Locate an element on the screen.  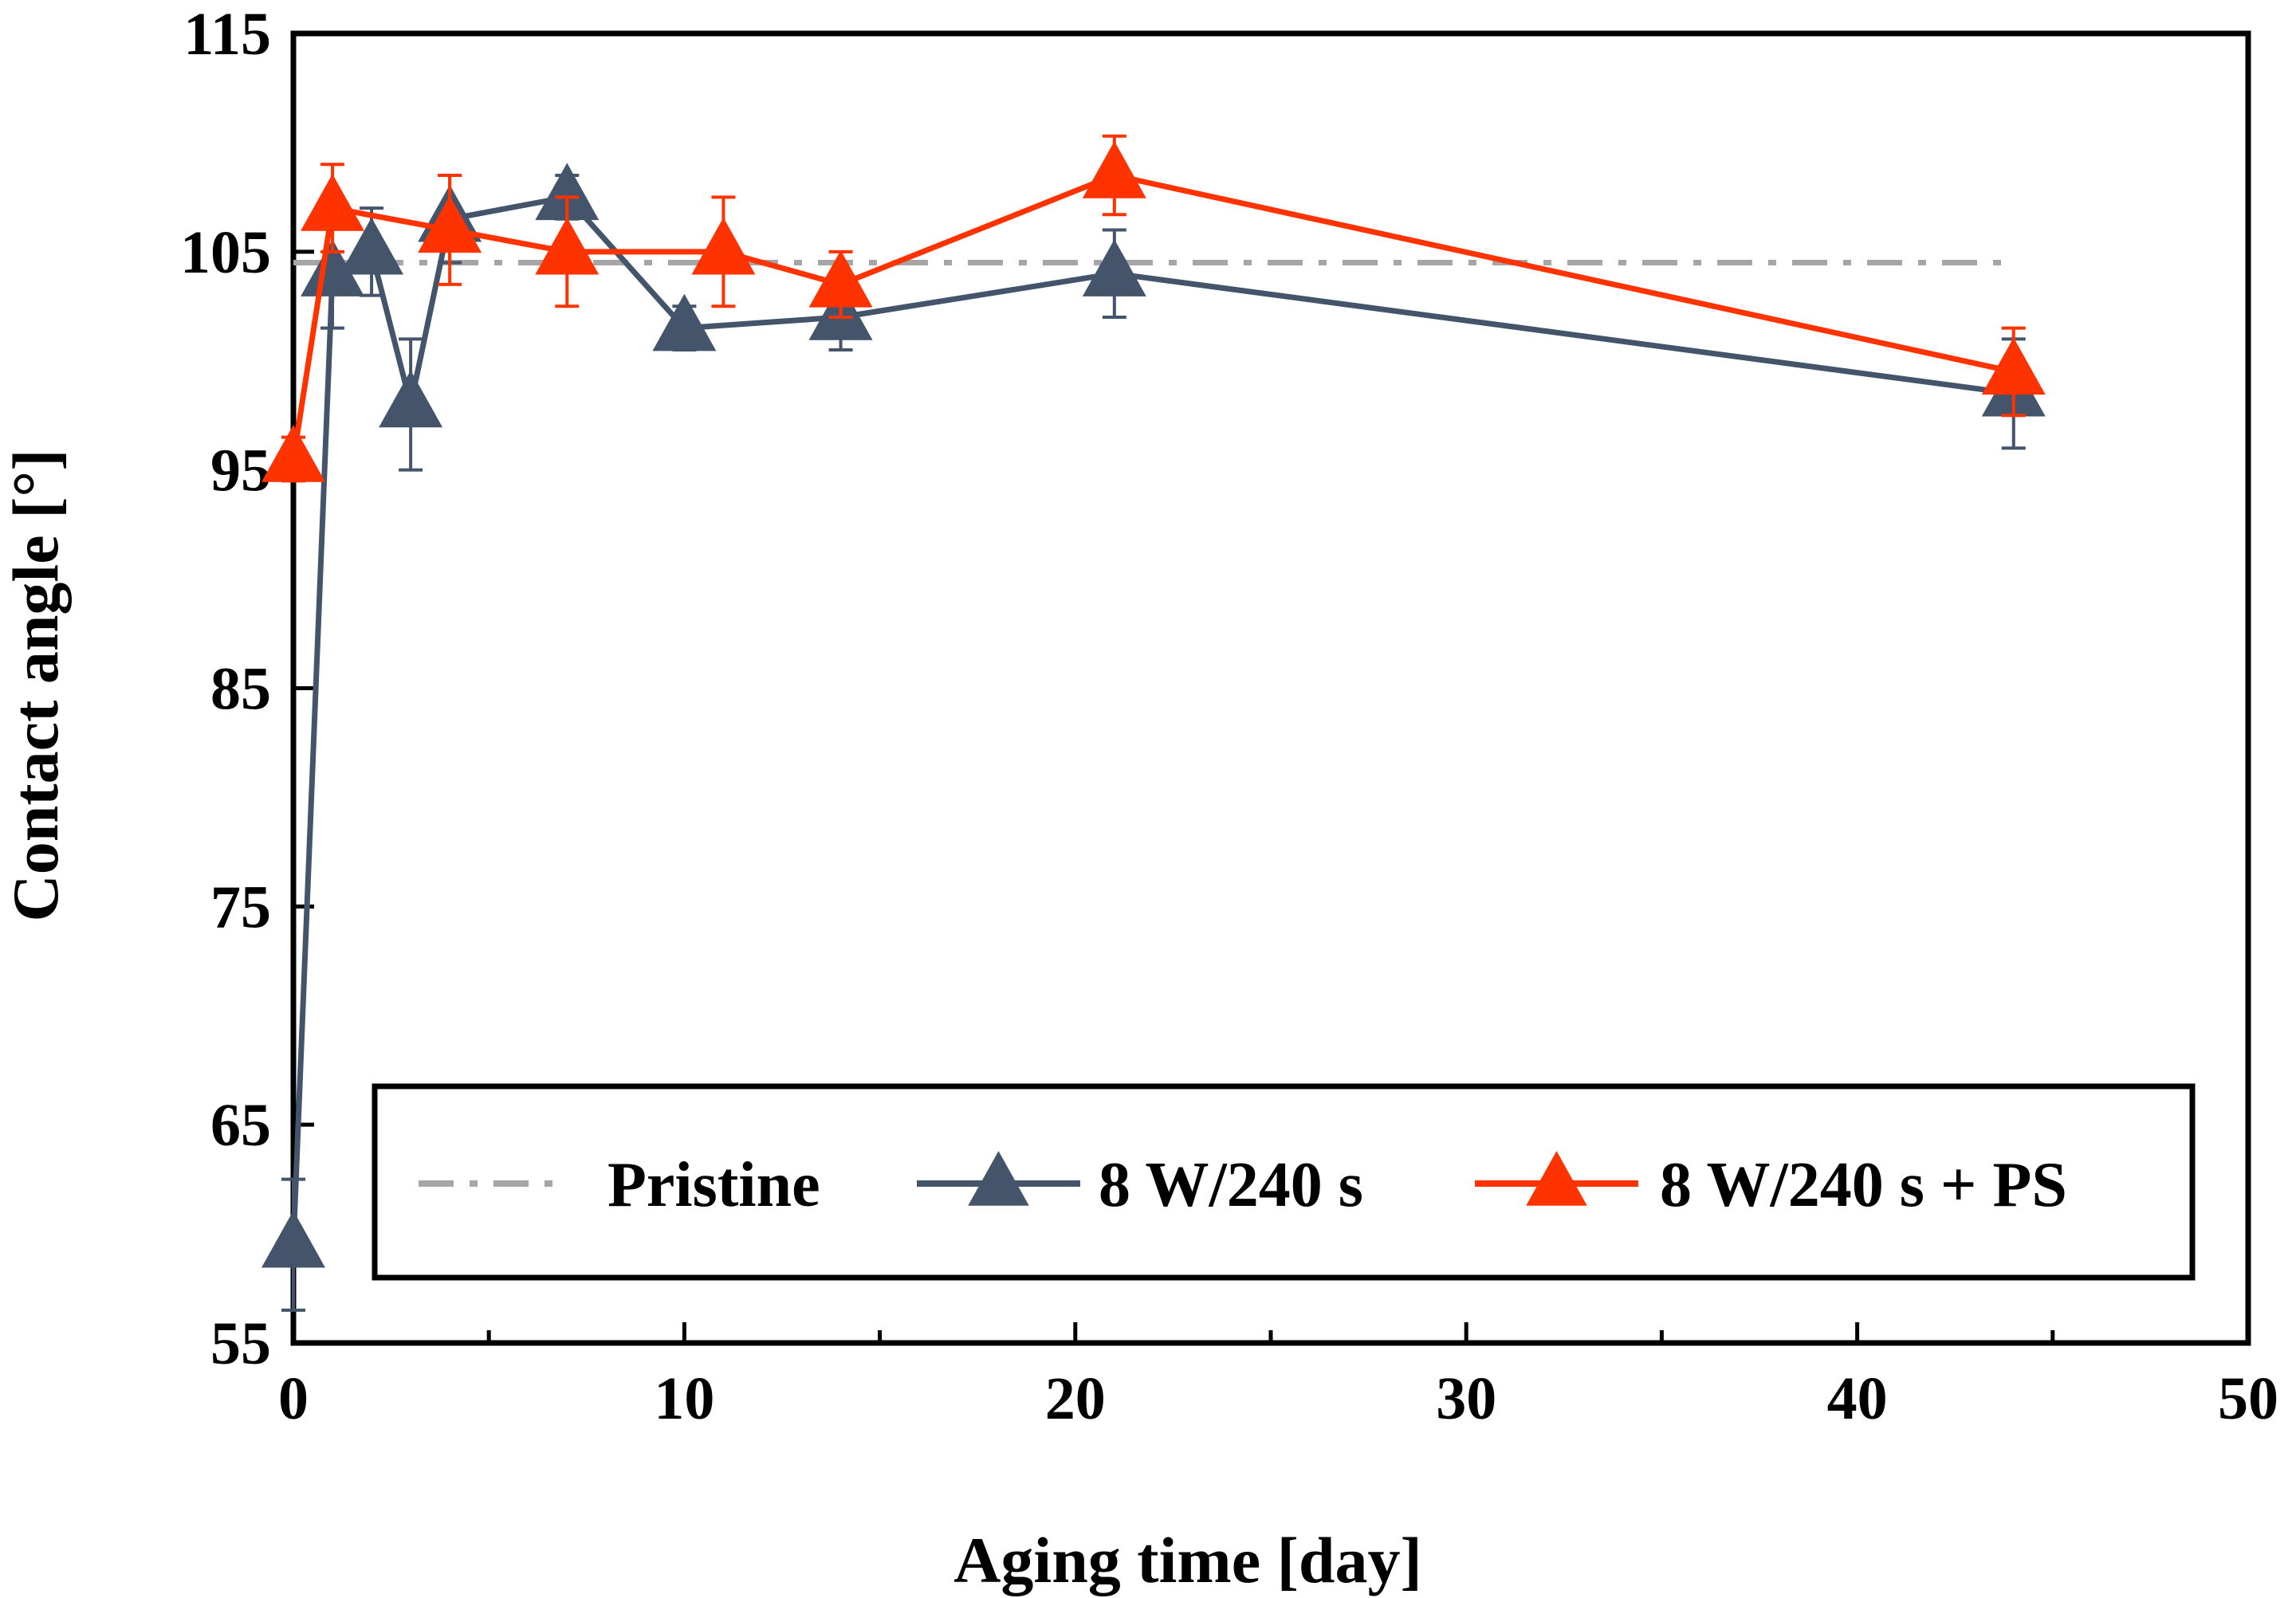
y-tick-label: 55 is located at coordinates (240, 1343).